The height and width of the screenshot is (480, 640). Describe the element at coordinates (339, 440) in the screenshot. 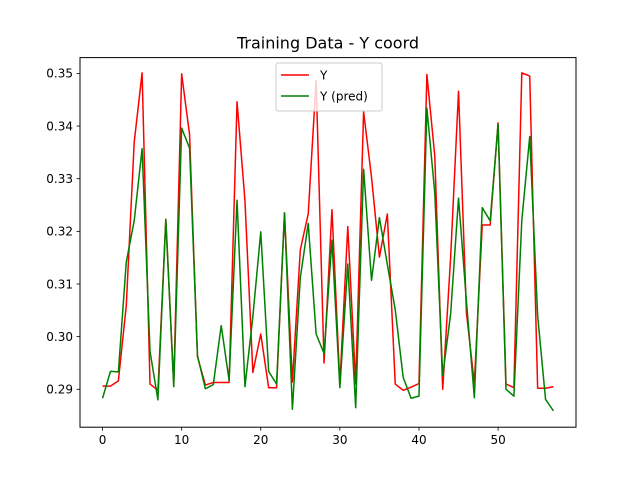

I see `x-tick-label: 30` at that location.